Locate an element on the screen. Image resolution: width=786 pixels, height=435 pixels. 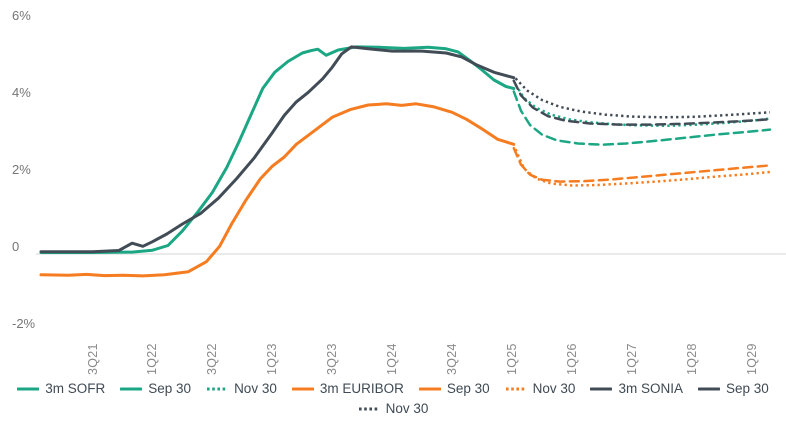
legend-label: 3m SOFR is located at coordinates (75, 388).